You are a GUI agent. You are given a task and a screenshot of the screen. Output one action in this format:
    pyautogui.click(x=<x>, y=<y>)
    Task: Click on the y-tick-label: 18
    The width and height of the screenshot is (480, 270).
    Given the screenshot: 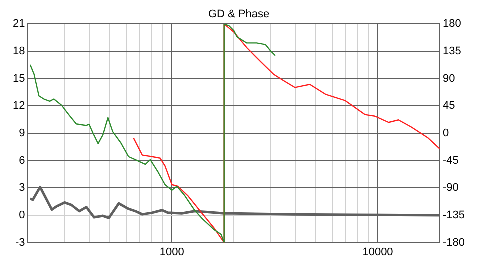 What is the action you would take?
    pyautogui.click(x=19, y=52)
    